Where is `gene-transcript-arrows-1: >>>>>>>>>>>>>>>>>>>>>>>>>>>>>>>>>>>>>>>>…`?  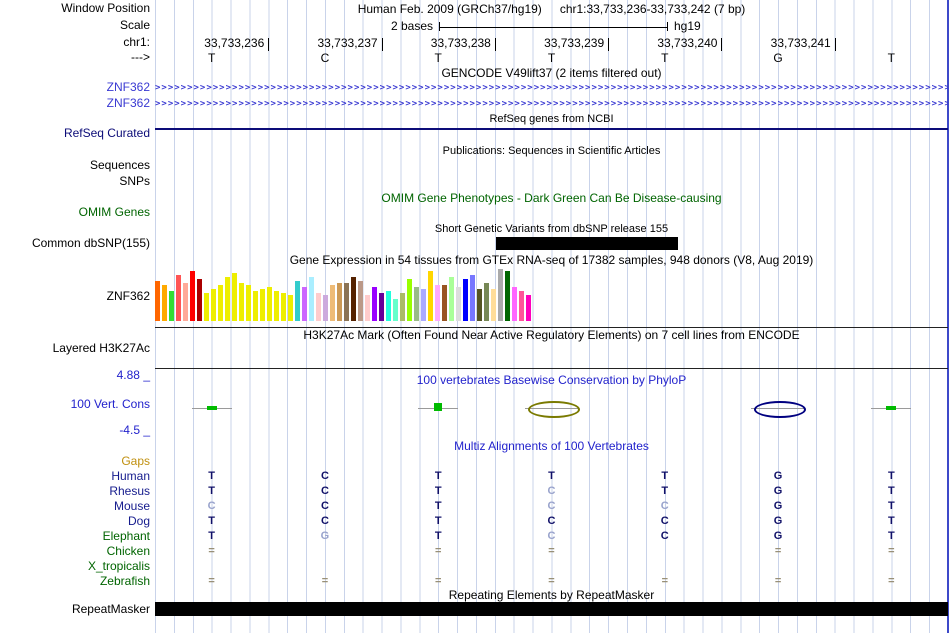
gene-transcript-arrows-1: >>>>>>>>>>>>>>>>>>>>>>>>>>>>>>>>>>>>>>>>… is located at coordinates (551, 88).